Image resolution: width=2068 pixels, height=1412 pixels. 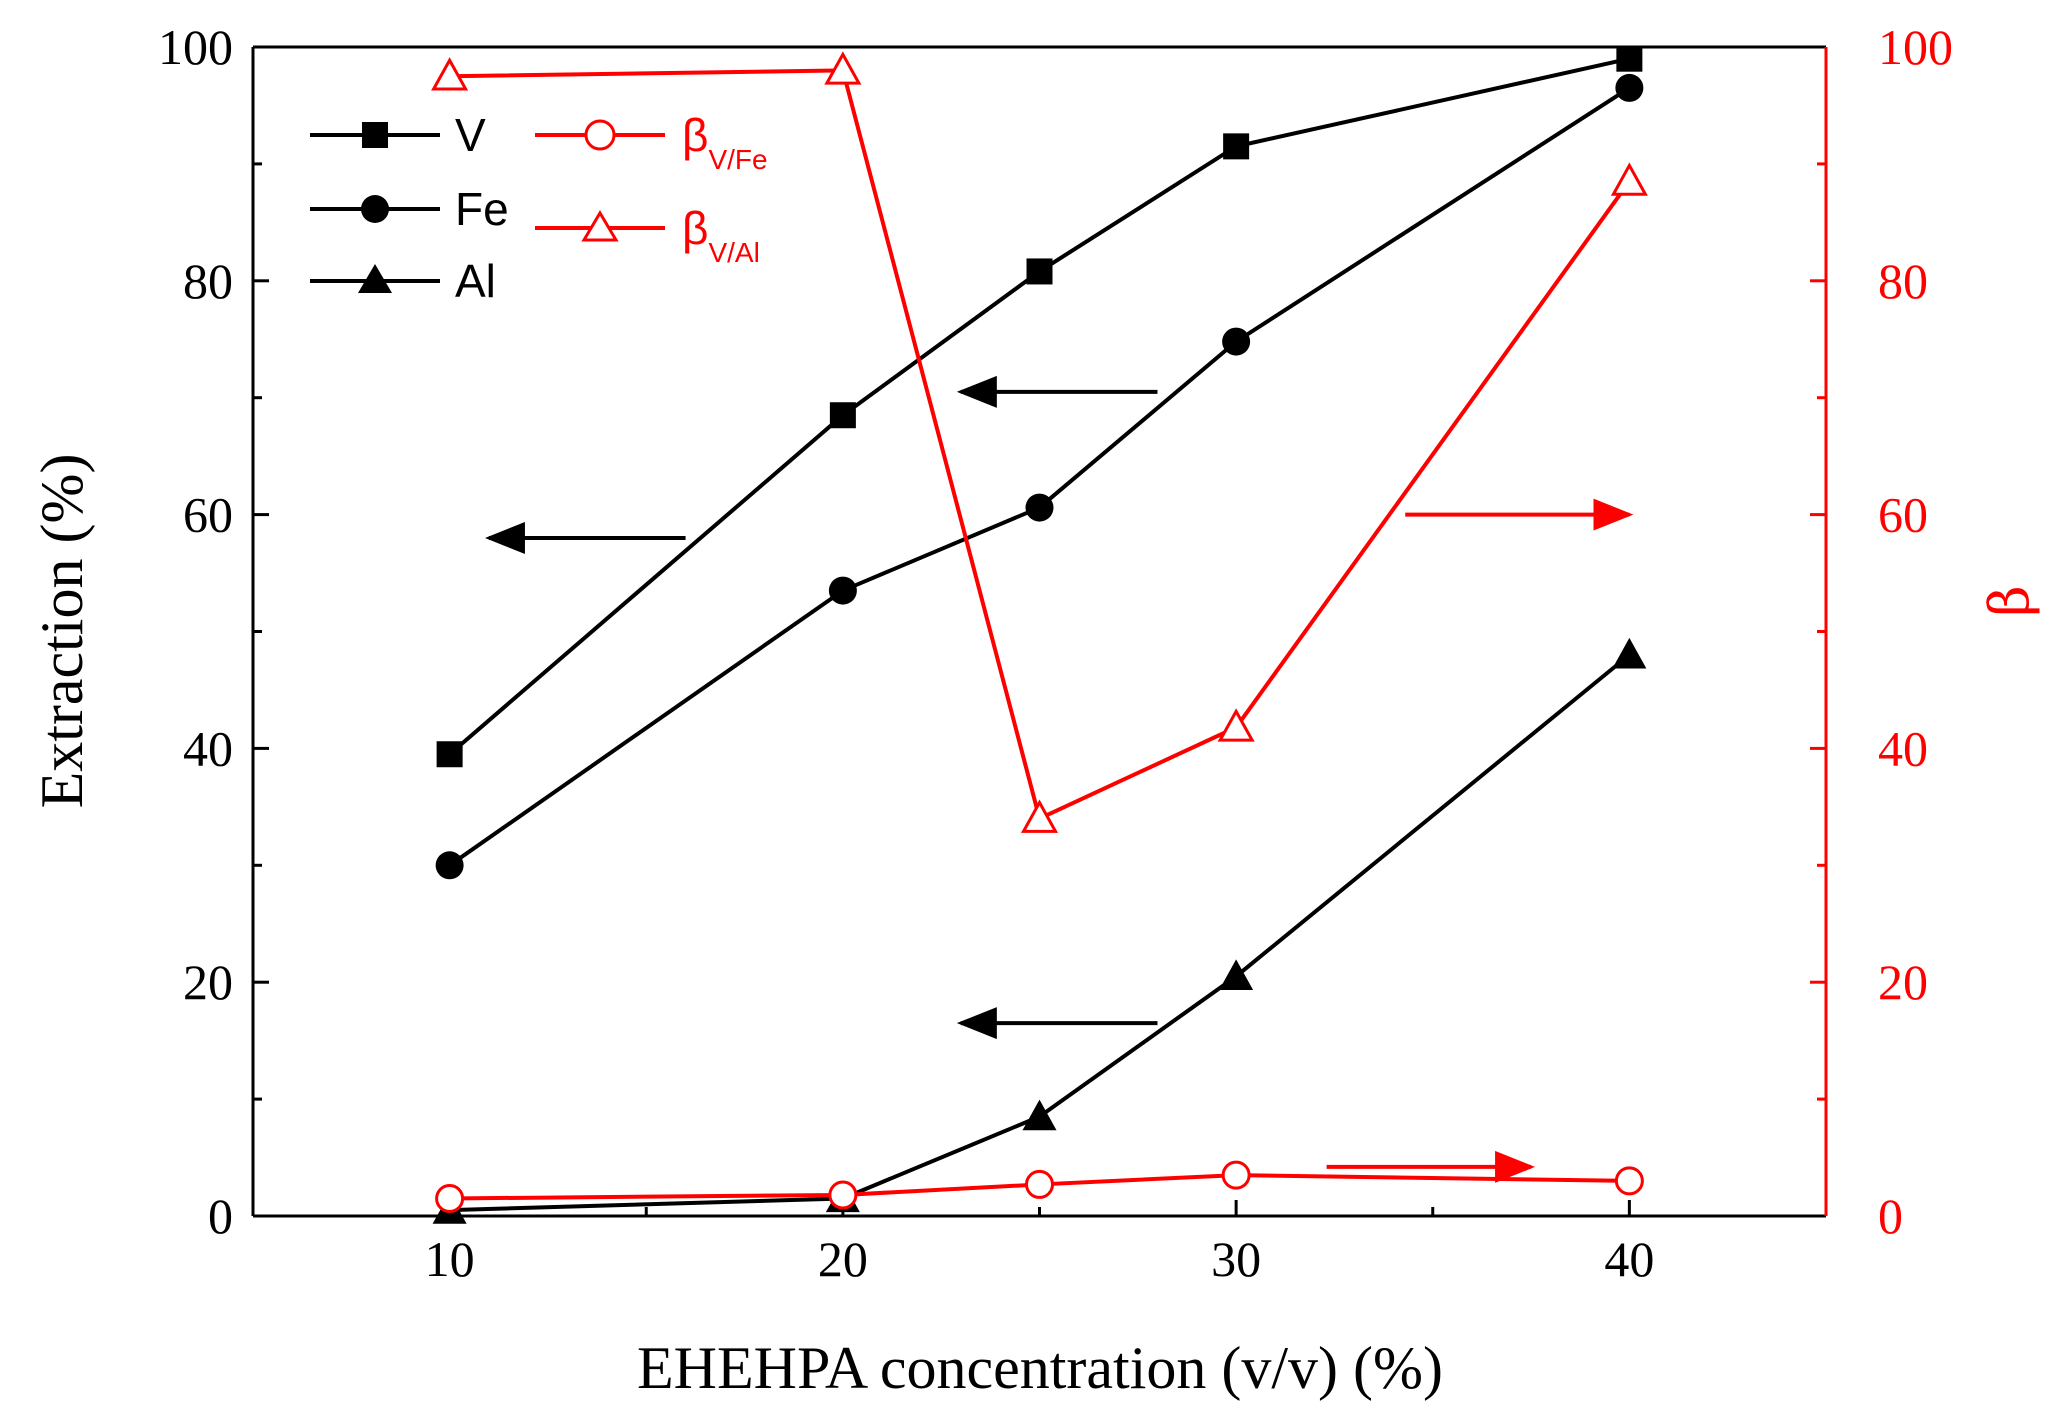 What do you see at coordinates (450, 1259) in the screenshot?
I see `x-tick-label-10: 10` at bounding box center [450, 1259].